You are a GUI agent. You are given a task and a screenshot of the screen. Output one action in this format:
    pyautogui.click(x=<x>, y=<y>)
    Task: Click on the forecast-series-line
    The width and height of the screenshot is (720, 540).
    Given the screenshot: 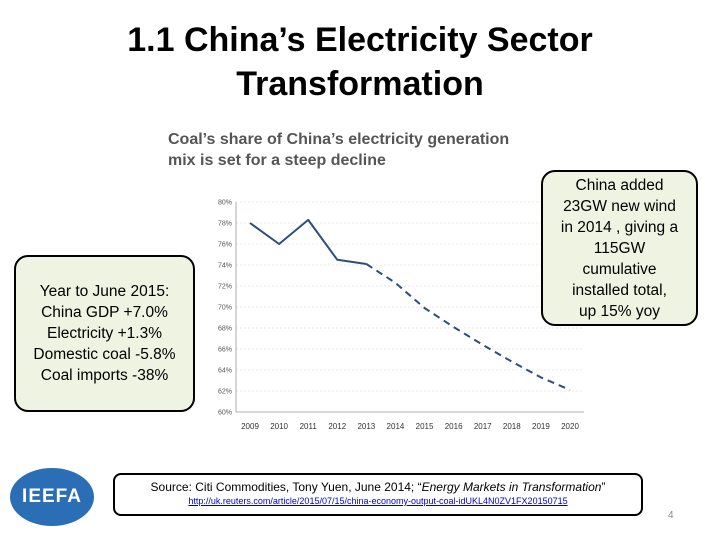 What is the action you would take?
    pyautogui.click(x=468, y=327)
    